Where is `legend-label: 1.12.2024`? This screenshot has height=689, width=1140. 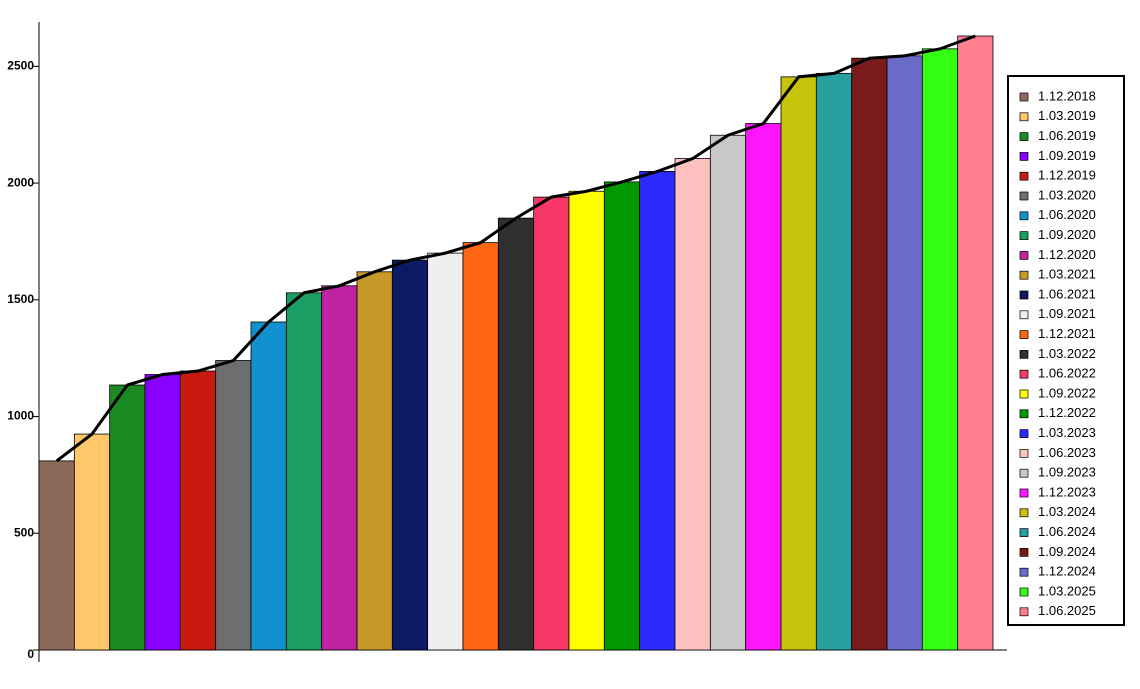
legend-label: 1.12.2024 is located at coordinates (1067, 571).